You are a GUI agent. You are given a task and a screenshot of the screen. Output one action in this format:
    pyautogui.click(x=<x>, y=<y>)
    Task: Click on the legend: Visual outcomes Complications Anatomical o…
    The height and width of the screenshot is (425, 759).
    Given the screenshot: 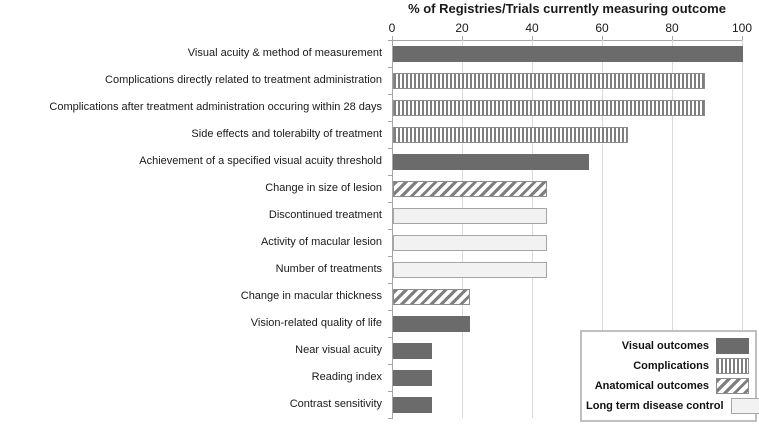 What is the action you would take?
    pyautogui.click(x=669, y=376)
    